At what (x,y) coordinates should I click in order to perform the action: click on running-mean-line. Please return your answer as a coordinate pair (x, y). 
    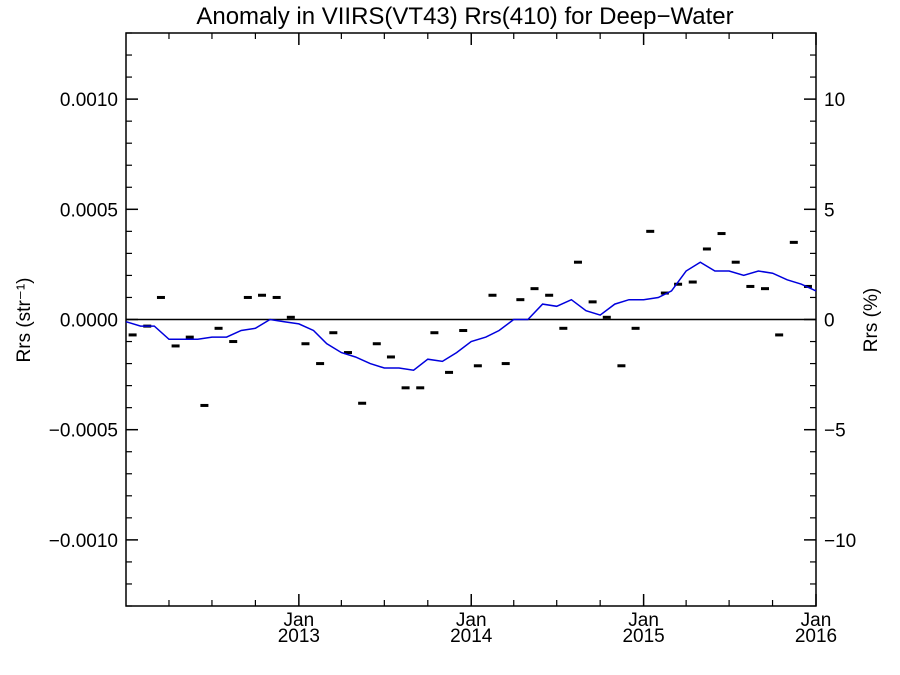
    Looking at the image, I should click on (471, 316).